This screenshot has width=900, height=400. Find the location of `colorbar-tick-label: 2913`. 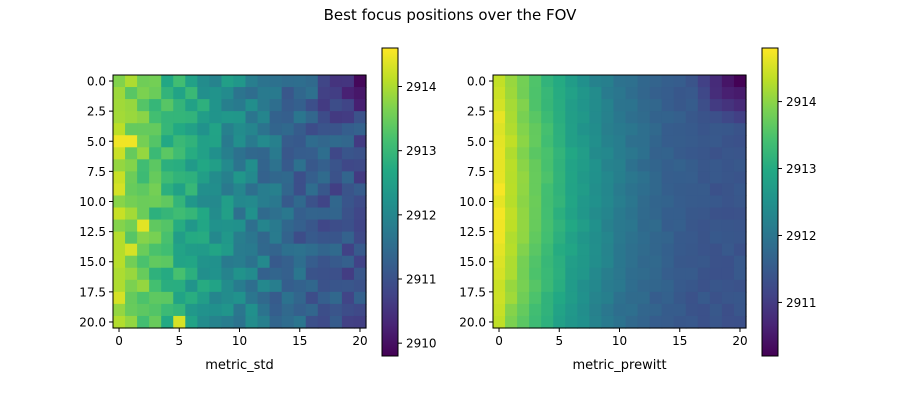

colorbar-tick-label: 2913 is located at coordinates (421, 151).